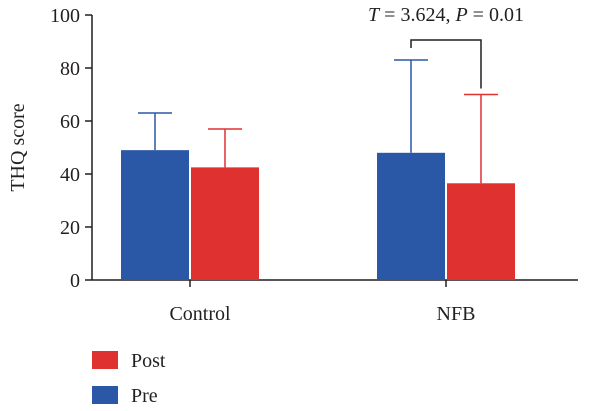 Image resolution: width=600 pixels, height=411 pixels. I want to click on bar-pre-nfb, so click(411, 216).